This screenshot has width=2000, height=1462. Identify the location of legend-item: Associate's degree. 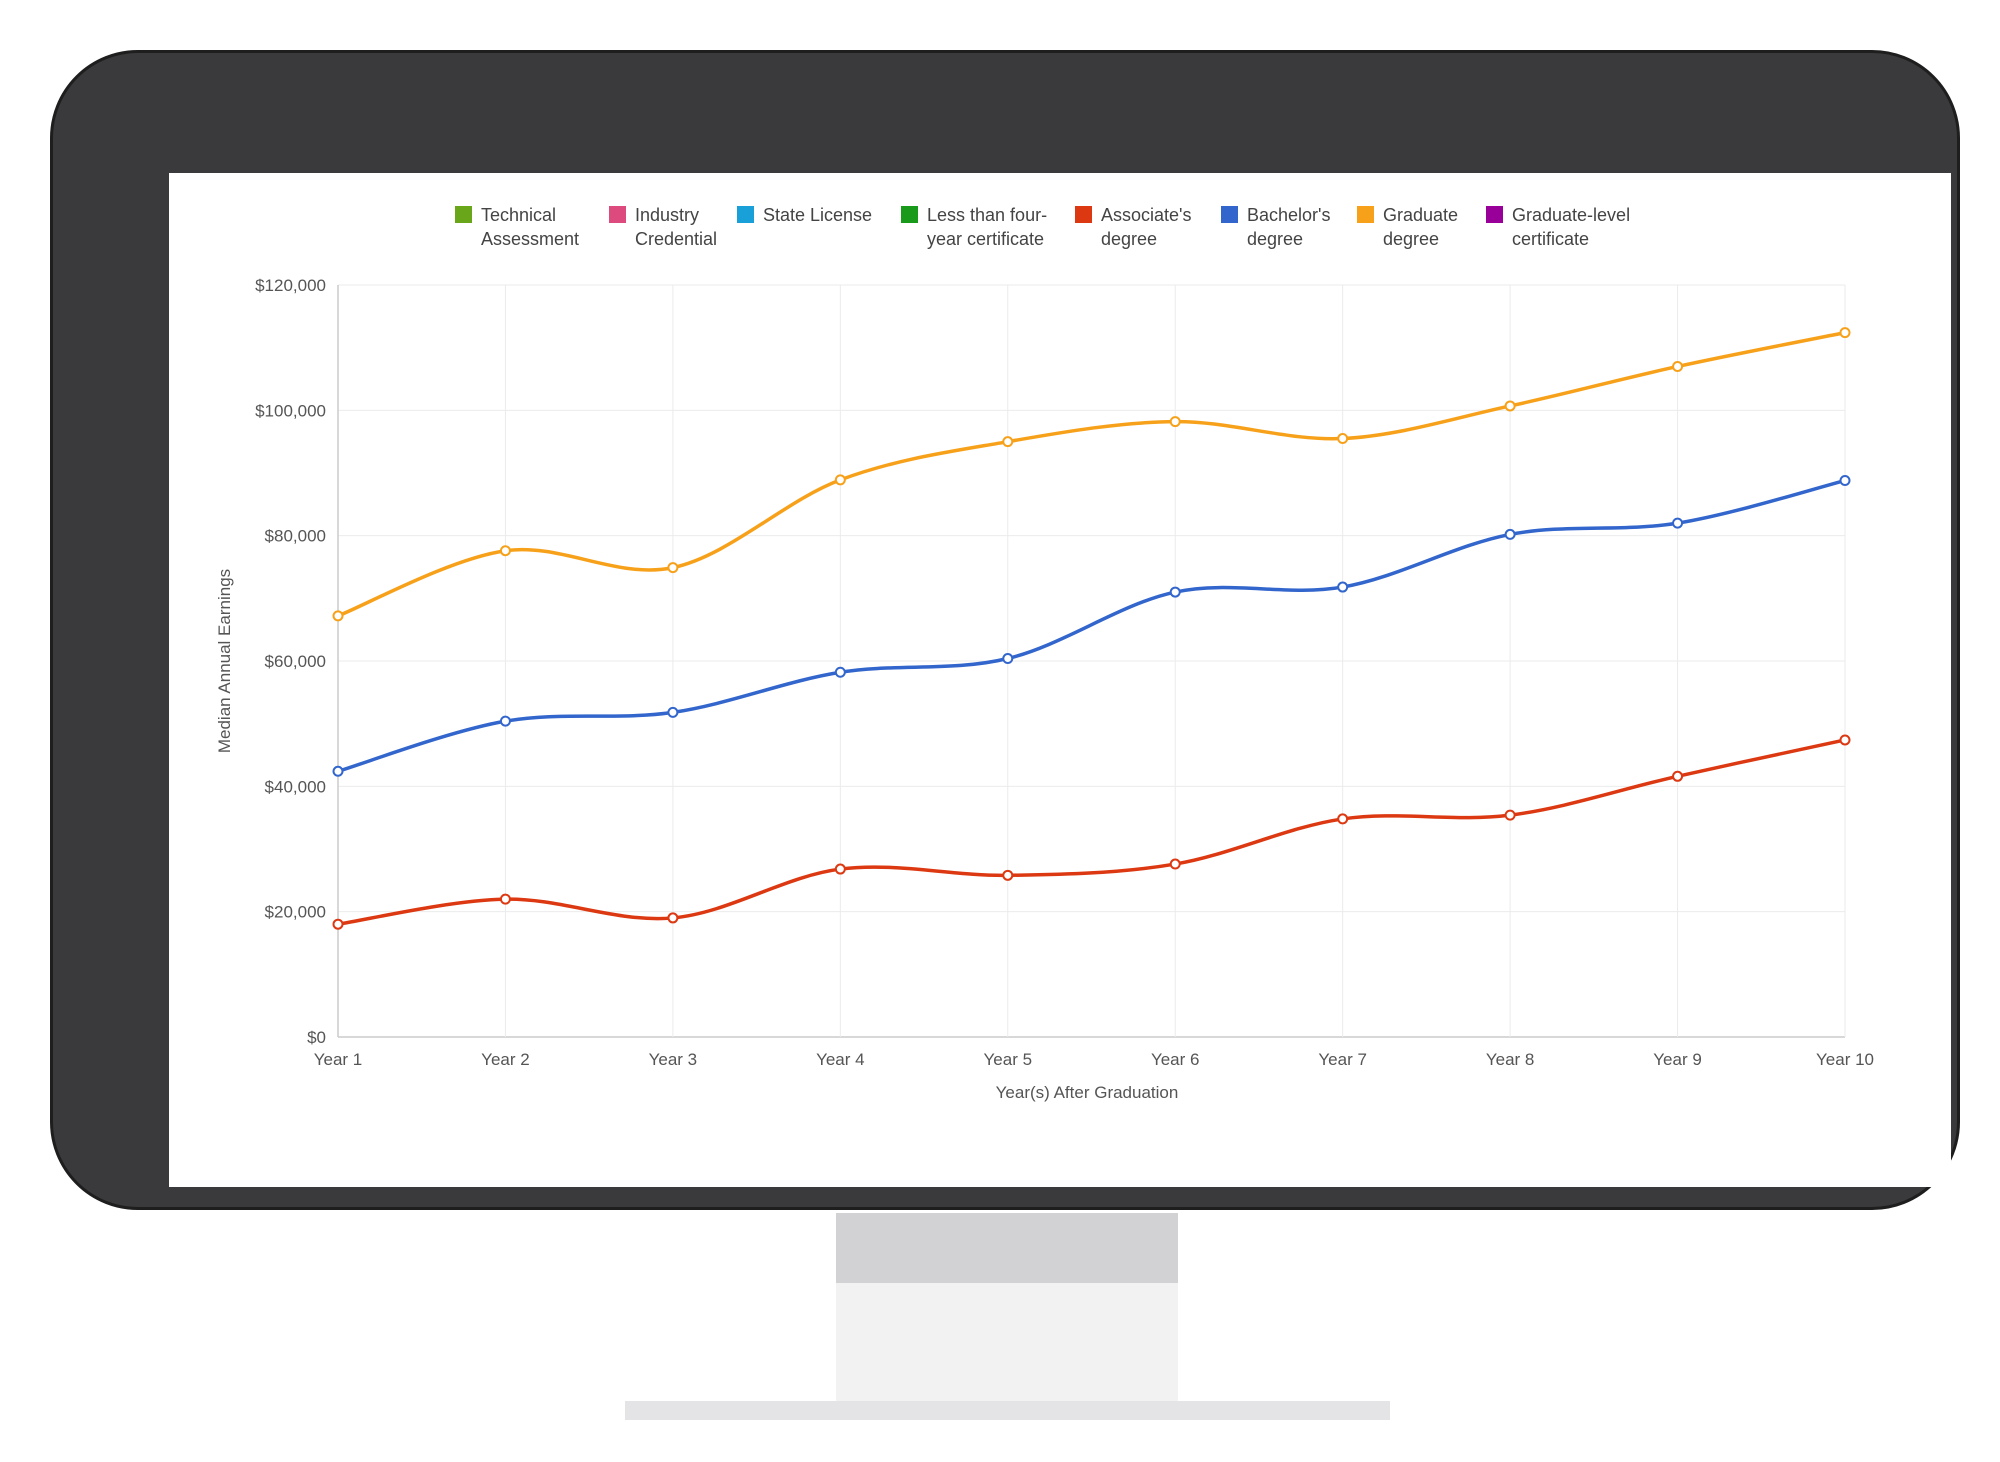
(1133, 227).